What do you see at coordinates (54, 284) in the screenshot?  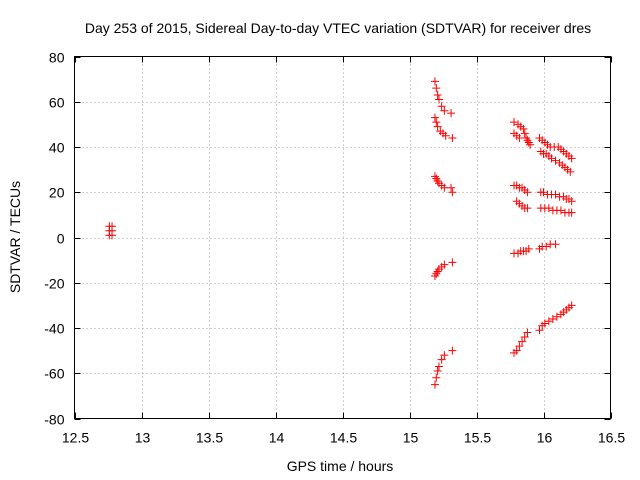 I see `y-tick-label: -20` at bounding box center [54, 284].